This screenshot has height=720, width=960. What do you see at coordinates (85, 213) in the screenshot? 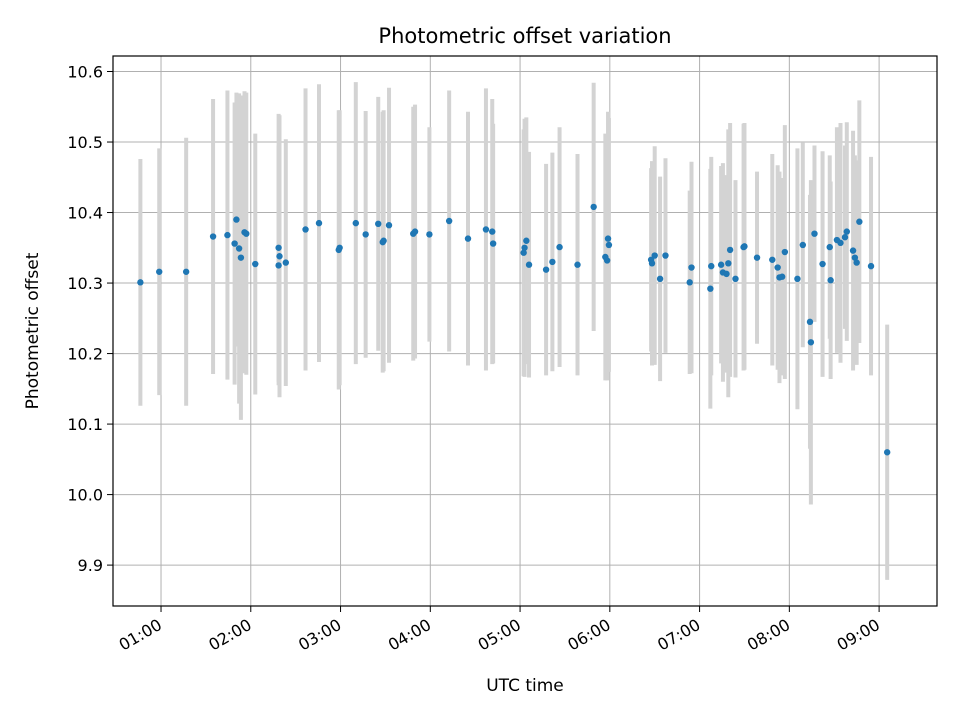
I see `y-tick-label-5: 10.4` at bounding box center [85, 213].